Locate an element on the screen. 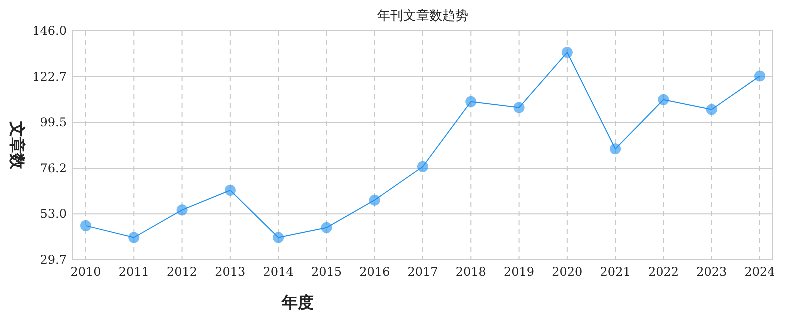 This screenshot has height=330, width=798. x-tick-label: 2023 is located at coordinates (712, 272).